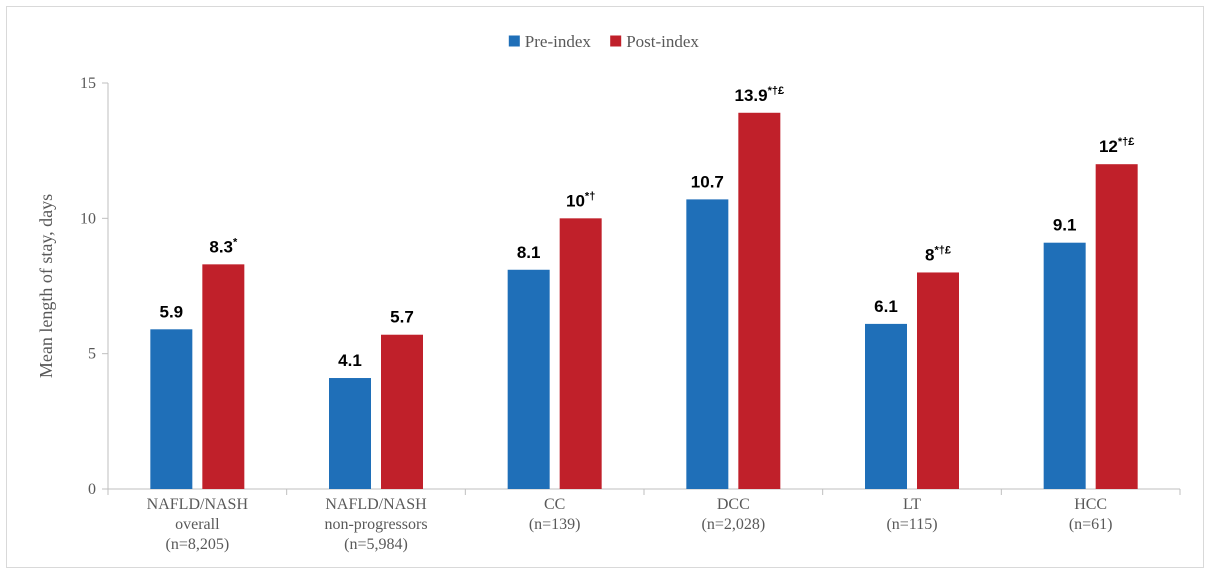 The width and height of the screenshot is (1212, 576). Describe the element at coordinates (172, 311) in the screenshot. I see `data-label: 5.9` at that location.